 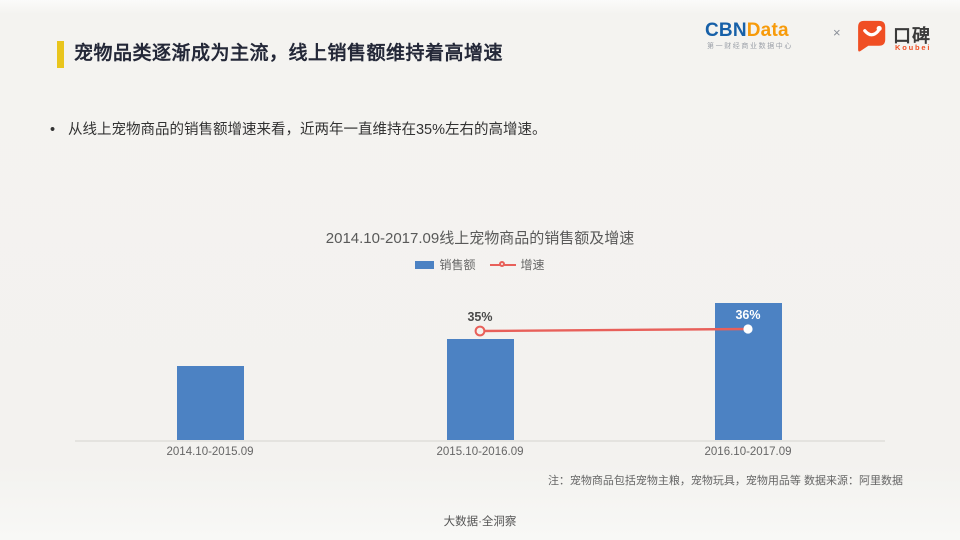 I want to click on growth-point-label: 36%, so click(x=747, y=315).